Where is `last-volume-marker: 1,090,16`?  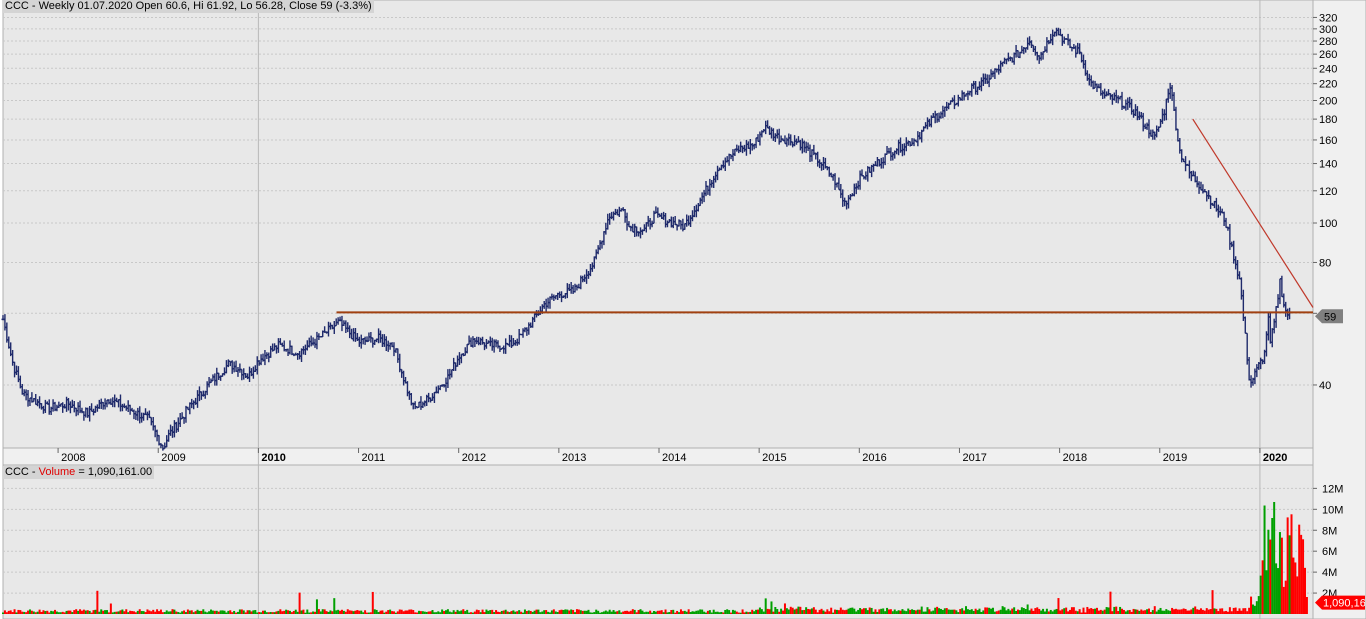
last-volume-marker: 1,090,16 is located at coordinates (1340, 602).